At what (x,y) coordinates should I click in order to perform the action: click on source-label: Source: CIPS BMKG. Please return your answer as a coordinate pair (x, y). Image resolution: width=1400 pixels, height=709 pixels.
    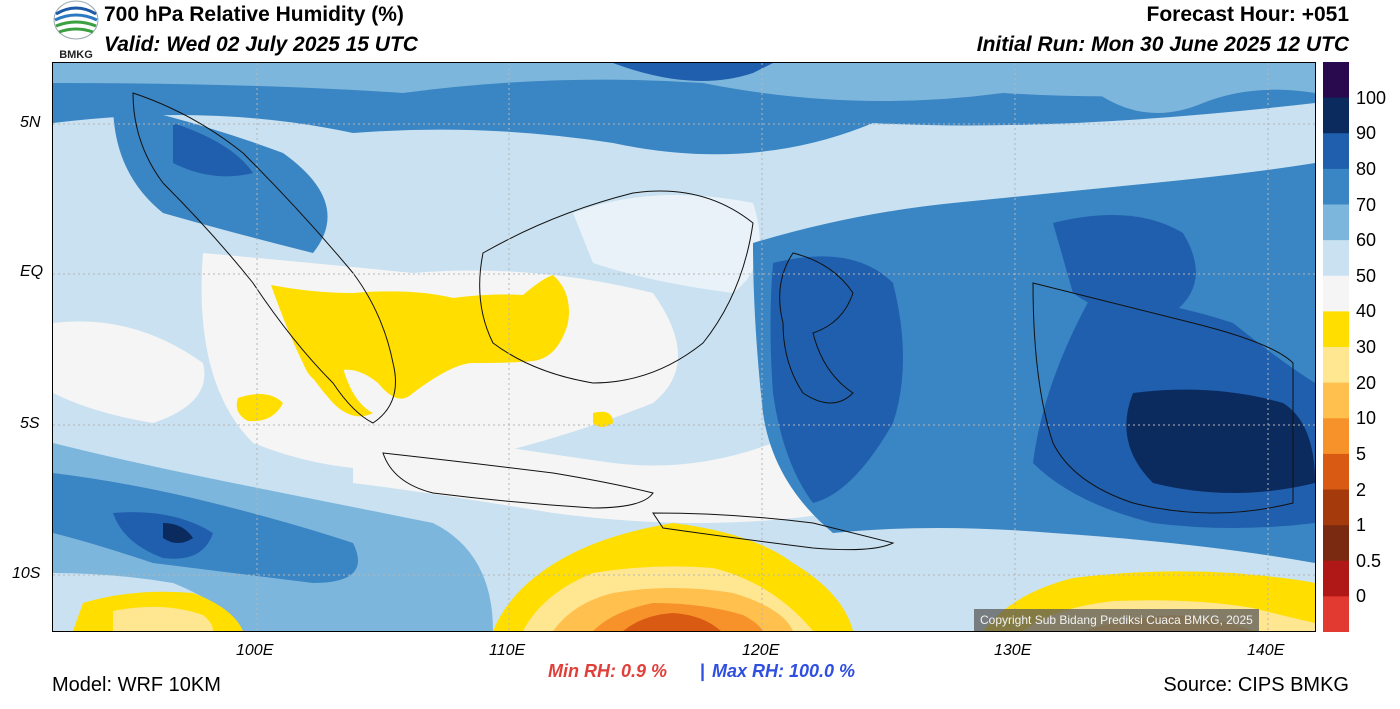
    Looking at the image, I should click on (1256, 685).